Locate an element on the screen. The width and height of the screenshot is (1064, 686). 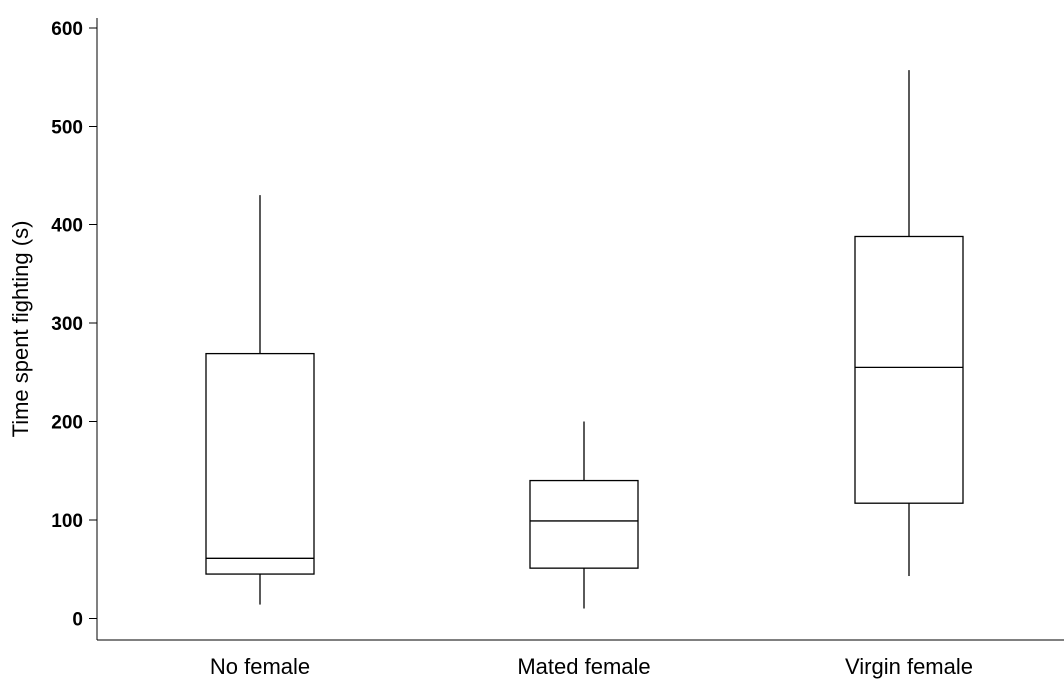
y-tick-label: 500 is located at coordinates (67, 127).